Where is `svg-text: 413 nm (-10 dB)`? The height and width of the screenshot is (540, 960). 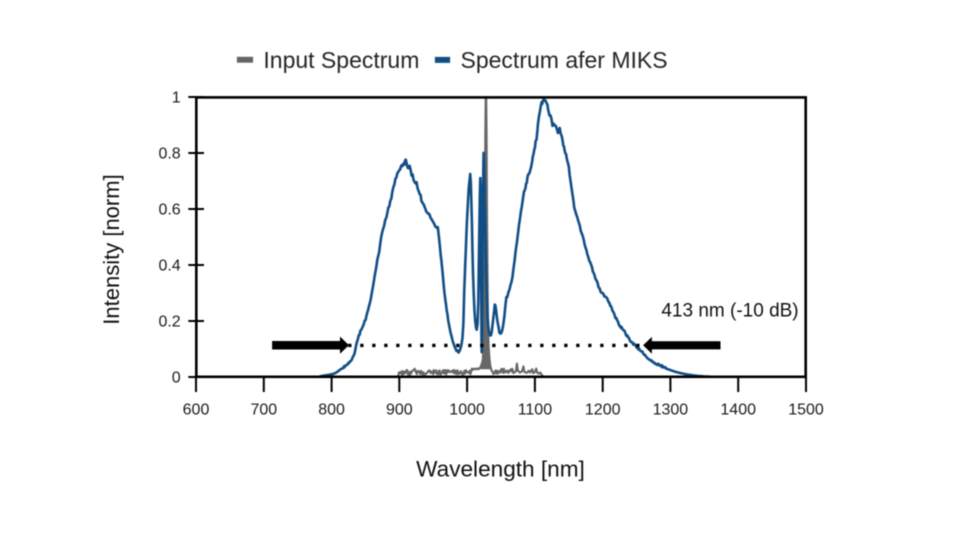 svg-text: 413 nm (-10 dB) is located at coordinates (729, 311).